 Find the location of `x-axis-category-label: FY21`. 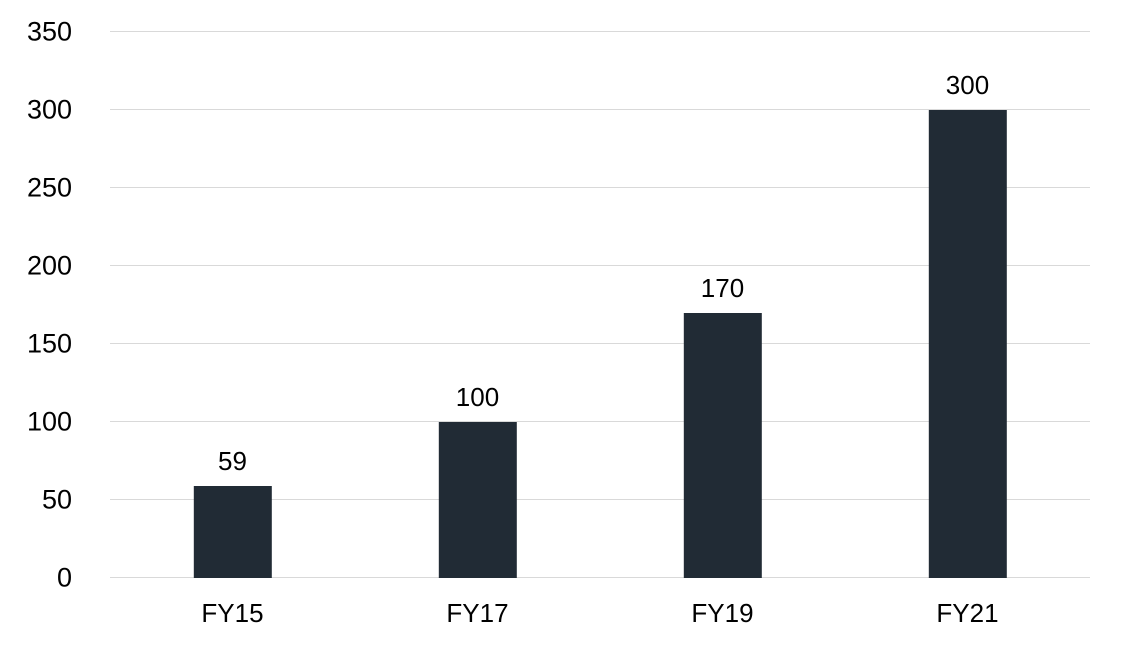

x-axis-category-label: FY21 is located at coordinates (967, 613).